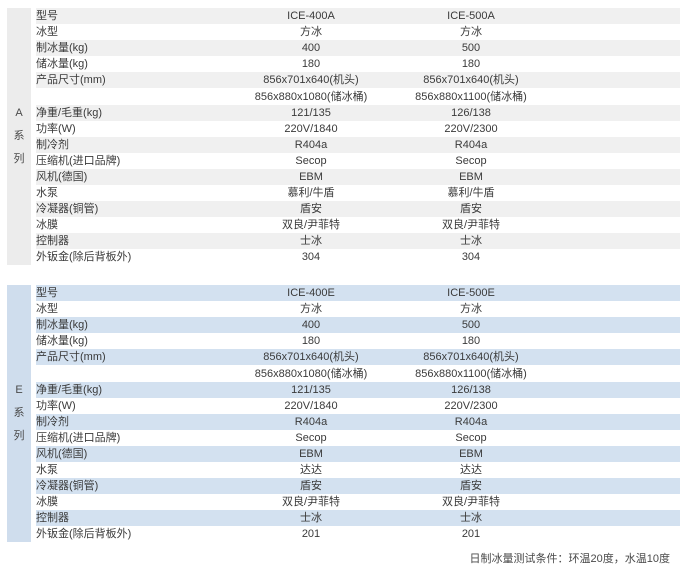  What do you see at coordinates (133, 373) in the screenshot?
I see `spec-name-continuation` at bounding box center [133, 373].